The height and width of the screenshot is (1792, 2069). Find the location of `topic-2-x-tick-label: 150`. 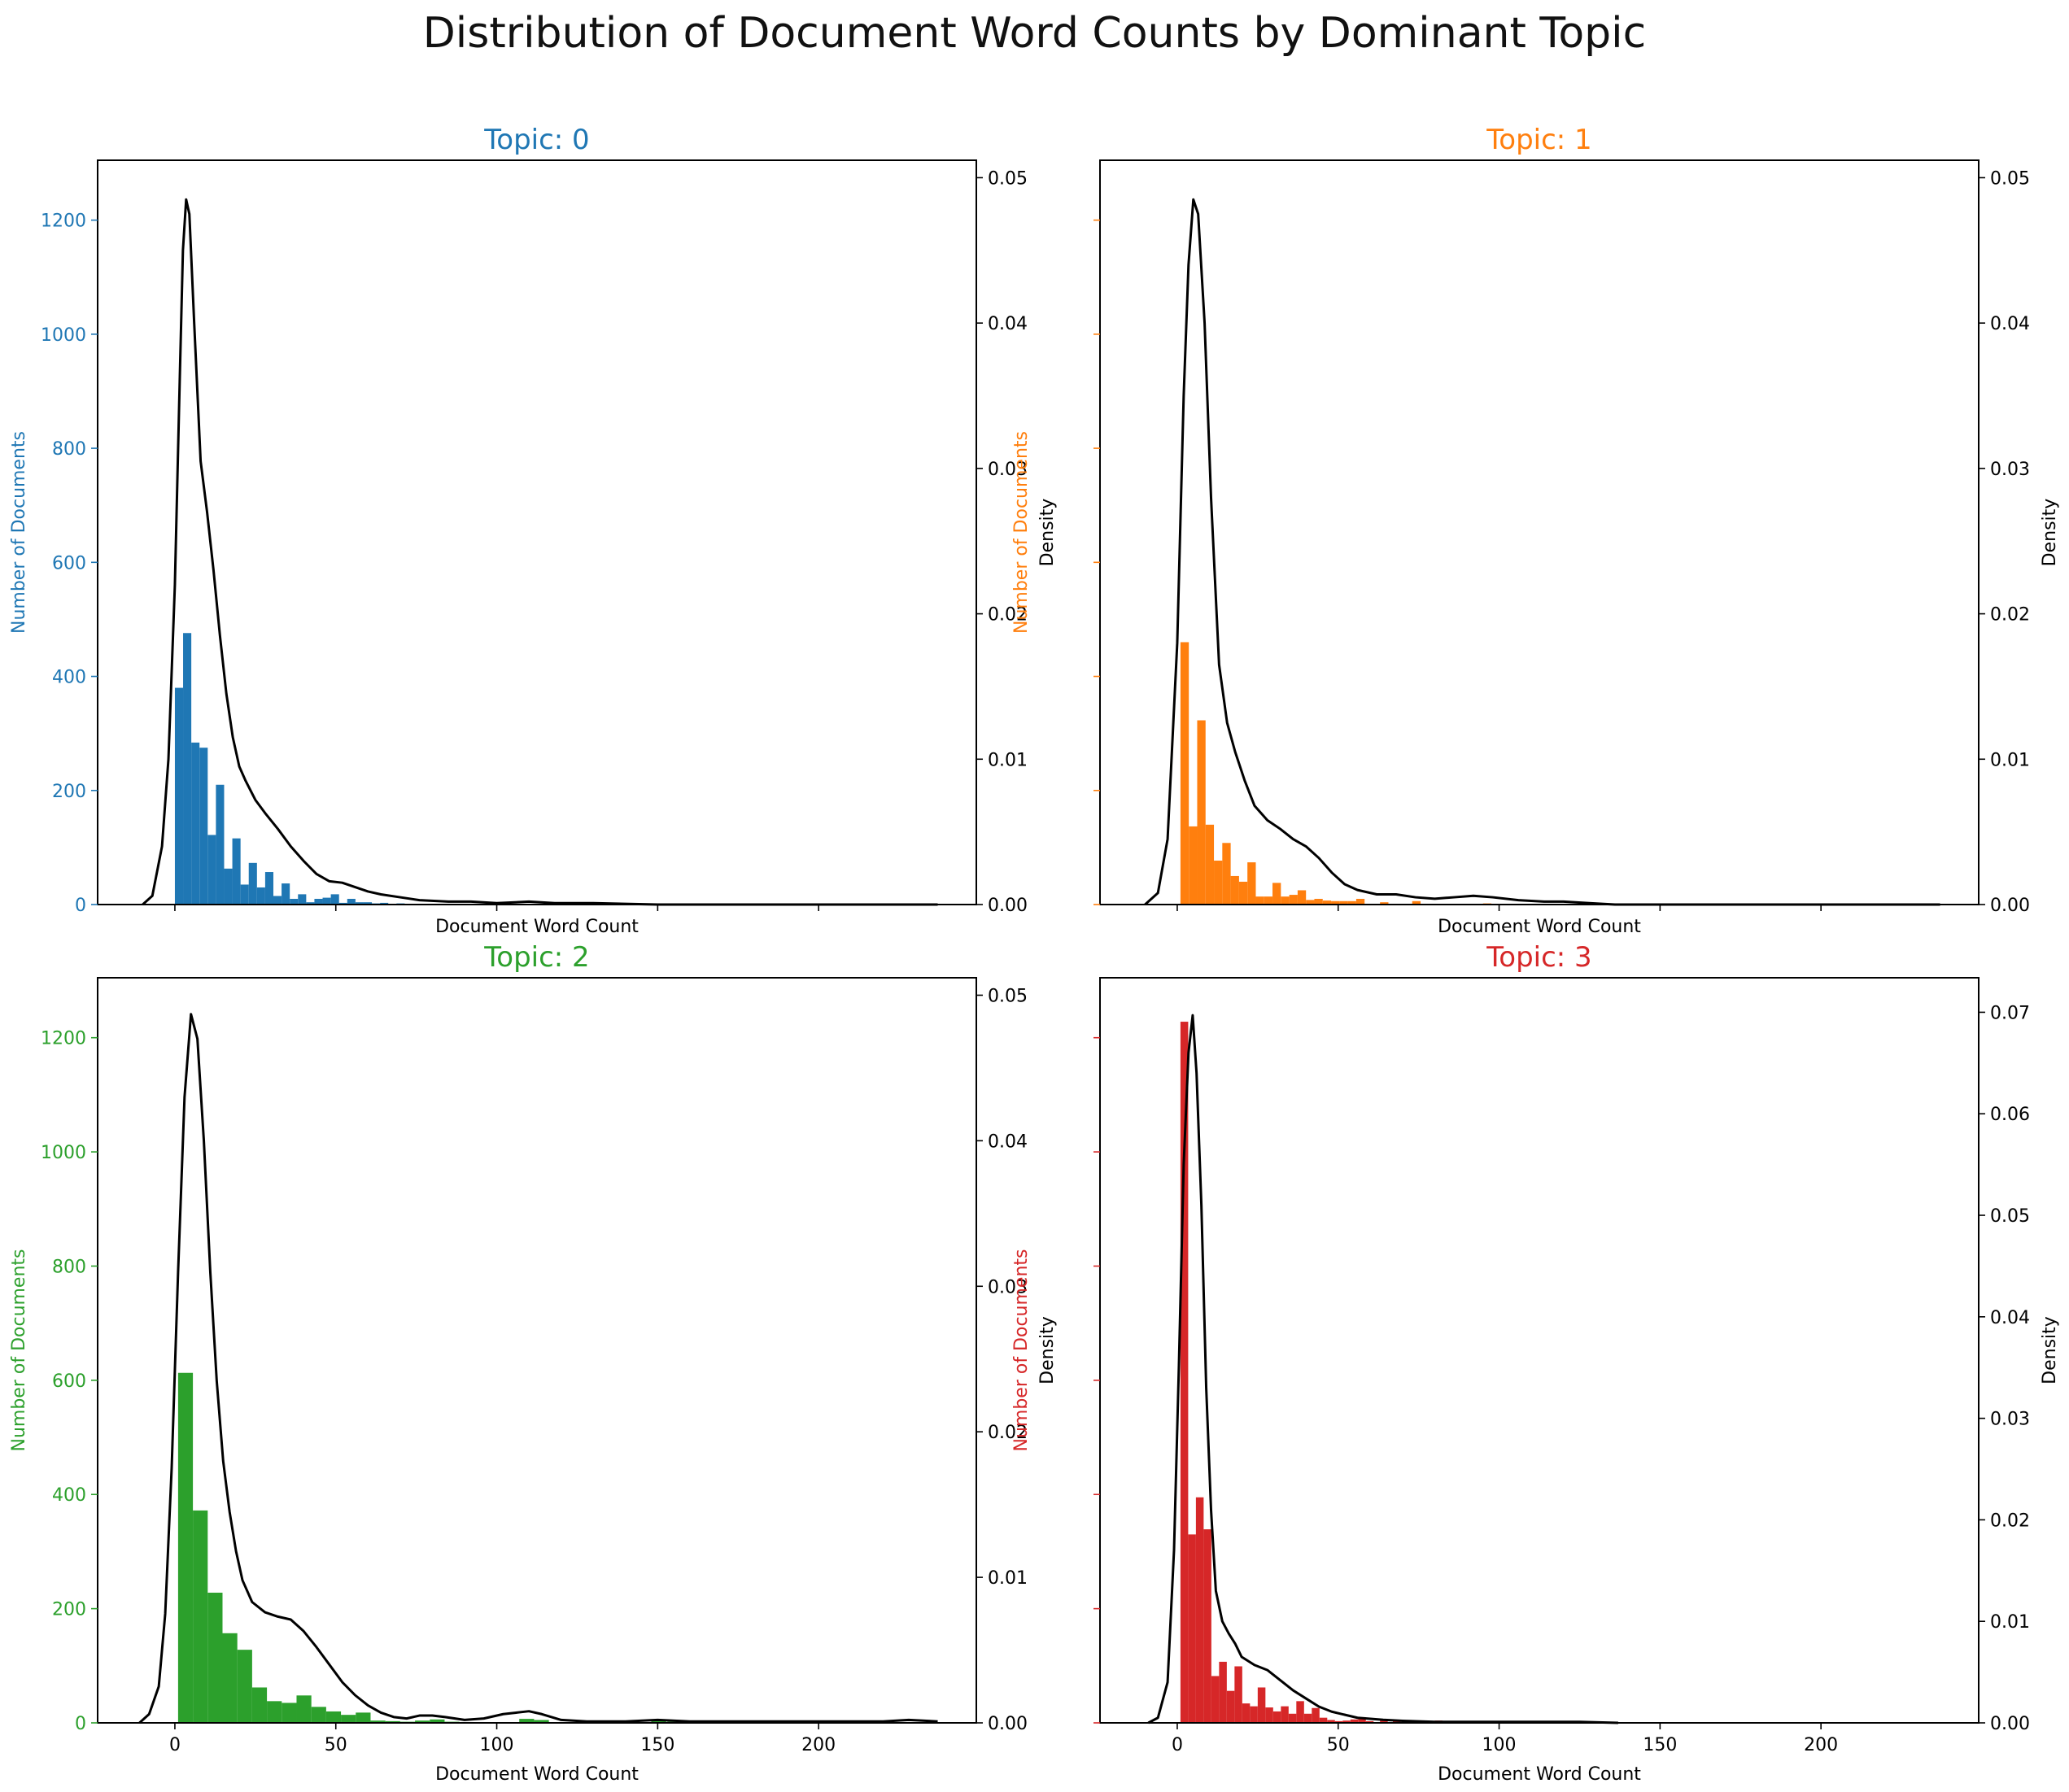

topic-2-x-tick-label: 150 is located at coordinates (657, 1745).